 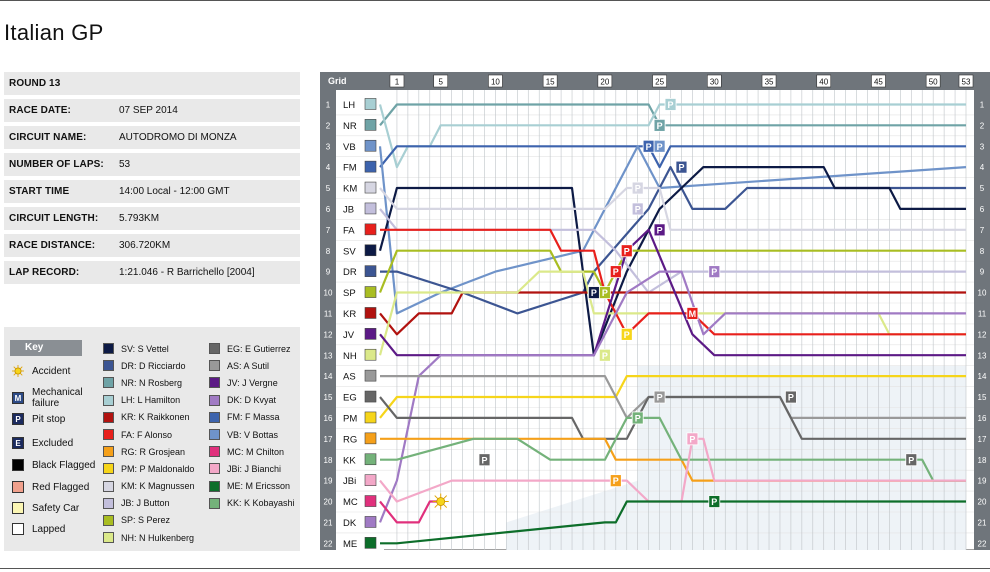 I want to click on info-value: 1:21.046 - R Barrichello [2004], so click(x=187, y=272).